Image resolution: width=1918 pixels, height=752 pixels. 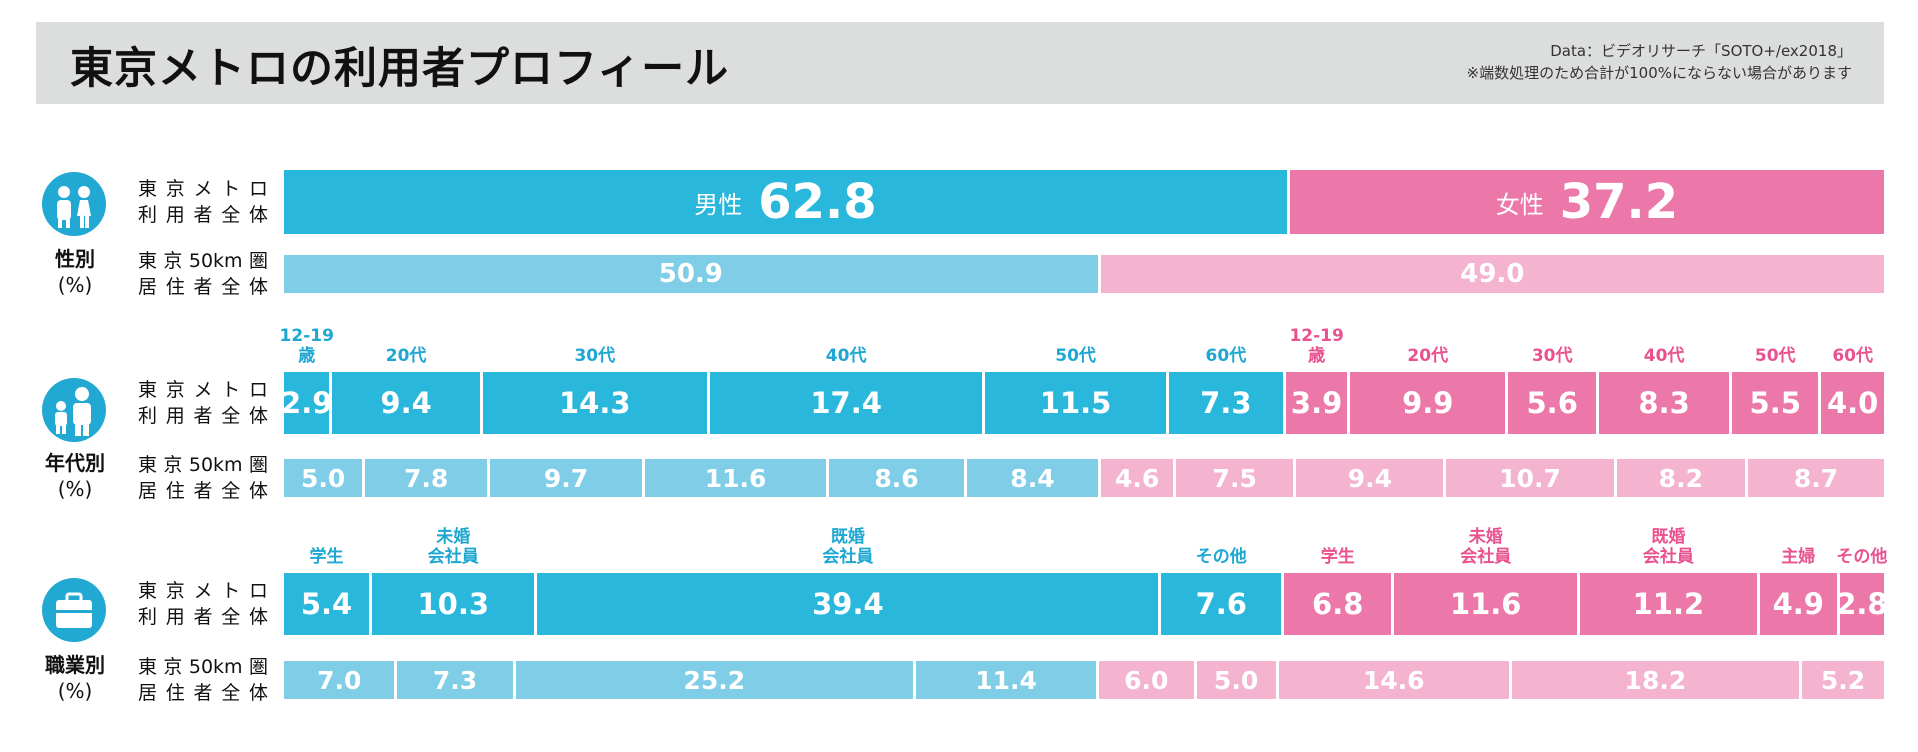 What do you see at coordinates (75, 259) in the screenshot?
I see `section-title: 性別` at bounding box center [75, 259].